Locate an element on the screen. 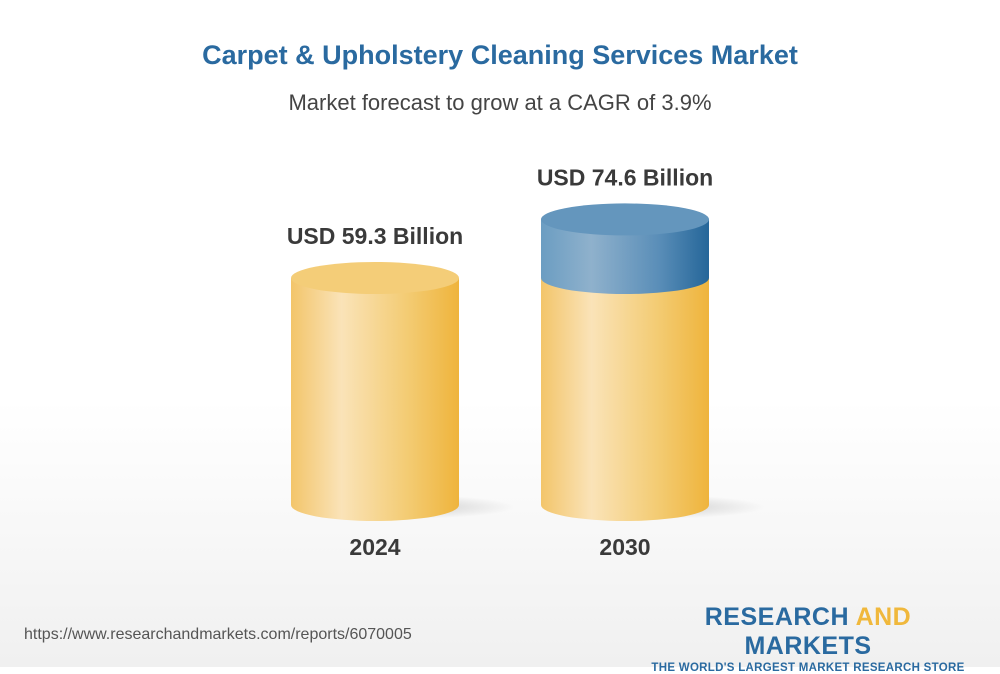 The image size is (1000, 674). data-label: USD 74.6 Billion is located at coordinates (625, 177).